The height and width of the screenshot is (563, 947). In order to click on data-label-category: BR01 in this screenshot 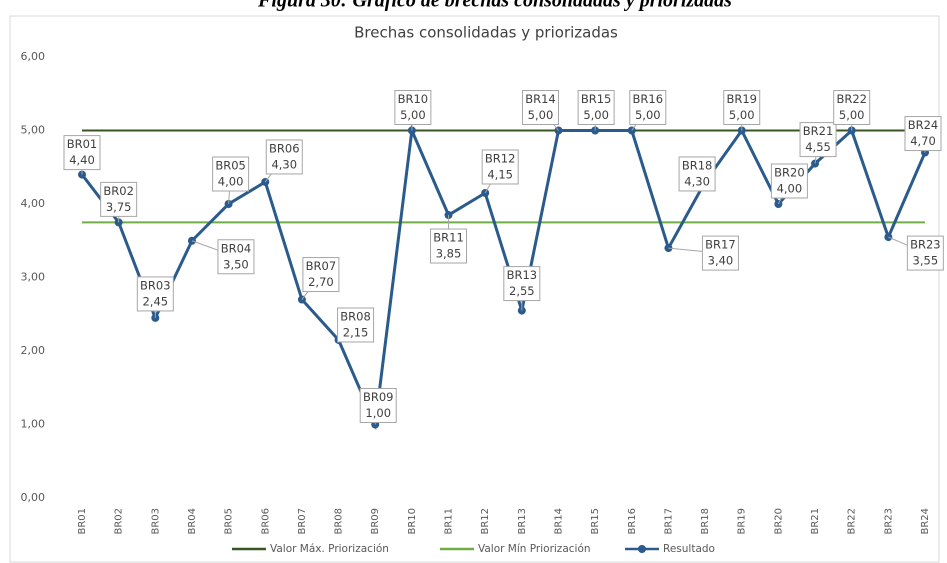, I will do `click(82, 144)`.